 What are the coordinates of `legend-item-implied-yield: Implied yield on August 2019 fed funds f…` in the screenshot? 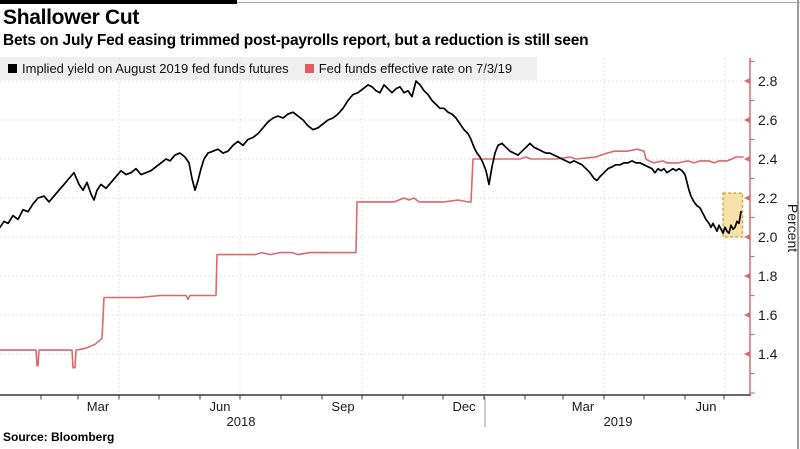 It's located at (148, 68).